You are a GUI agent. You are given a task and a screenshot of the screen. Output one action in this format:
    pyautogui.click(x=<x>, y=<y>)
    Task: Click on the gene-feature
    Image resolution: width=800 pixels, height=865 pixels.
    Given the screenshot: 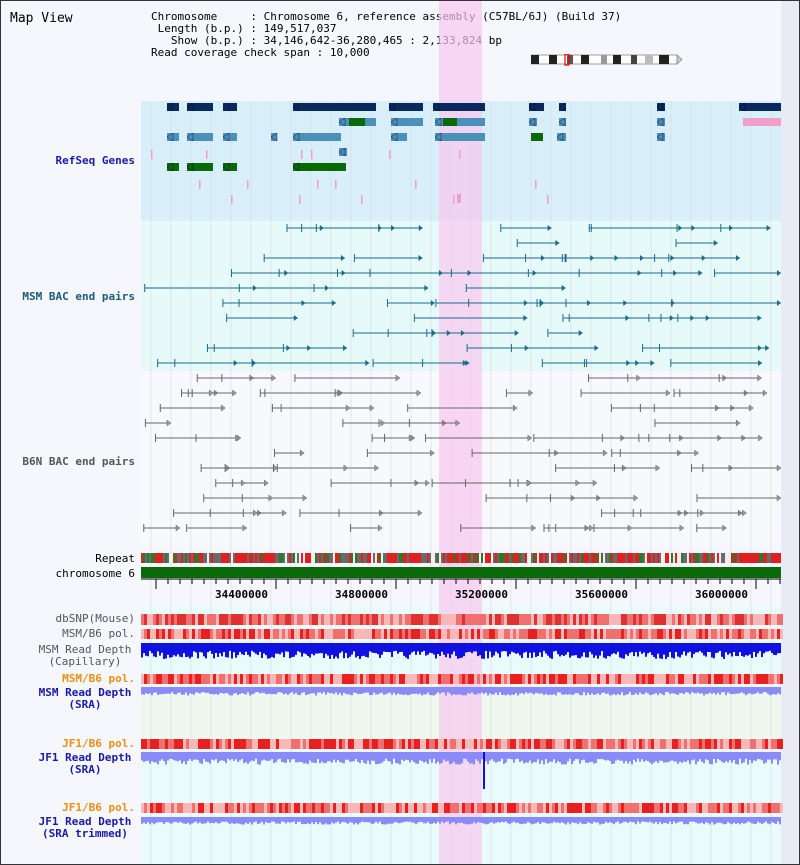 What is the action you would take?
    pyautogui.click(x=450, y=122)
    